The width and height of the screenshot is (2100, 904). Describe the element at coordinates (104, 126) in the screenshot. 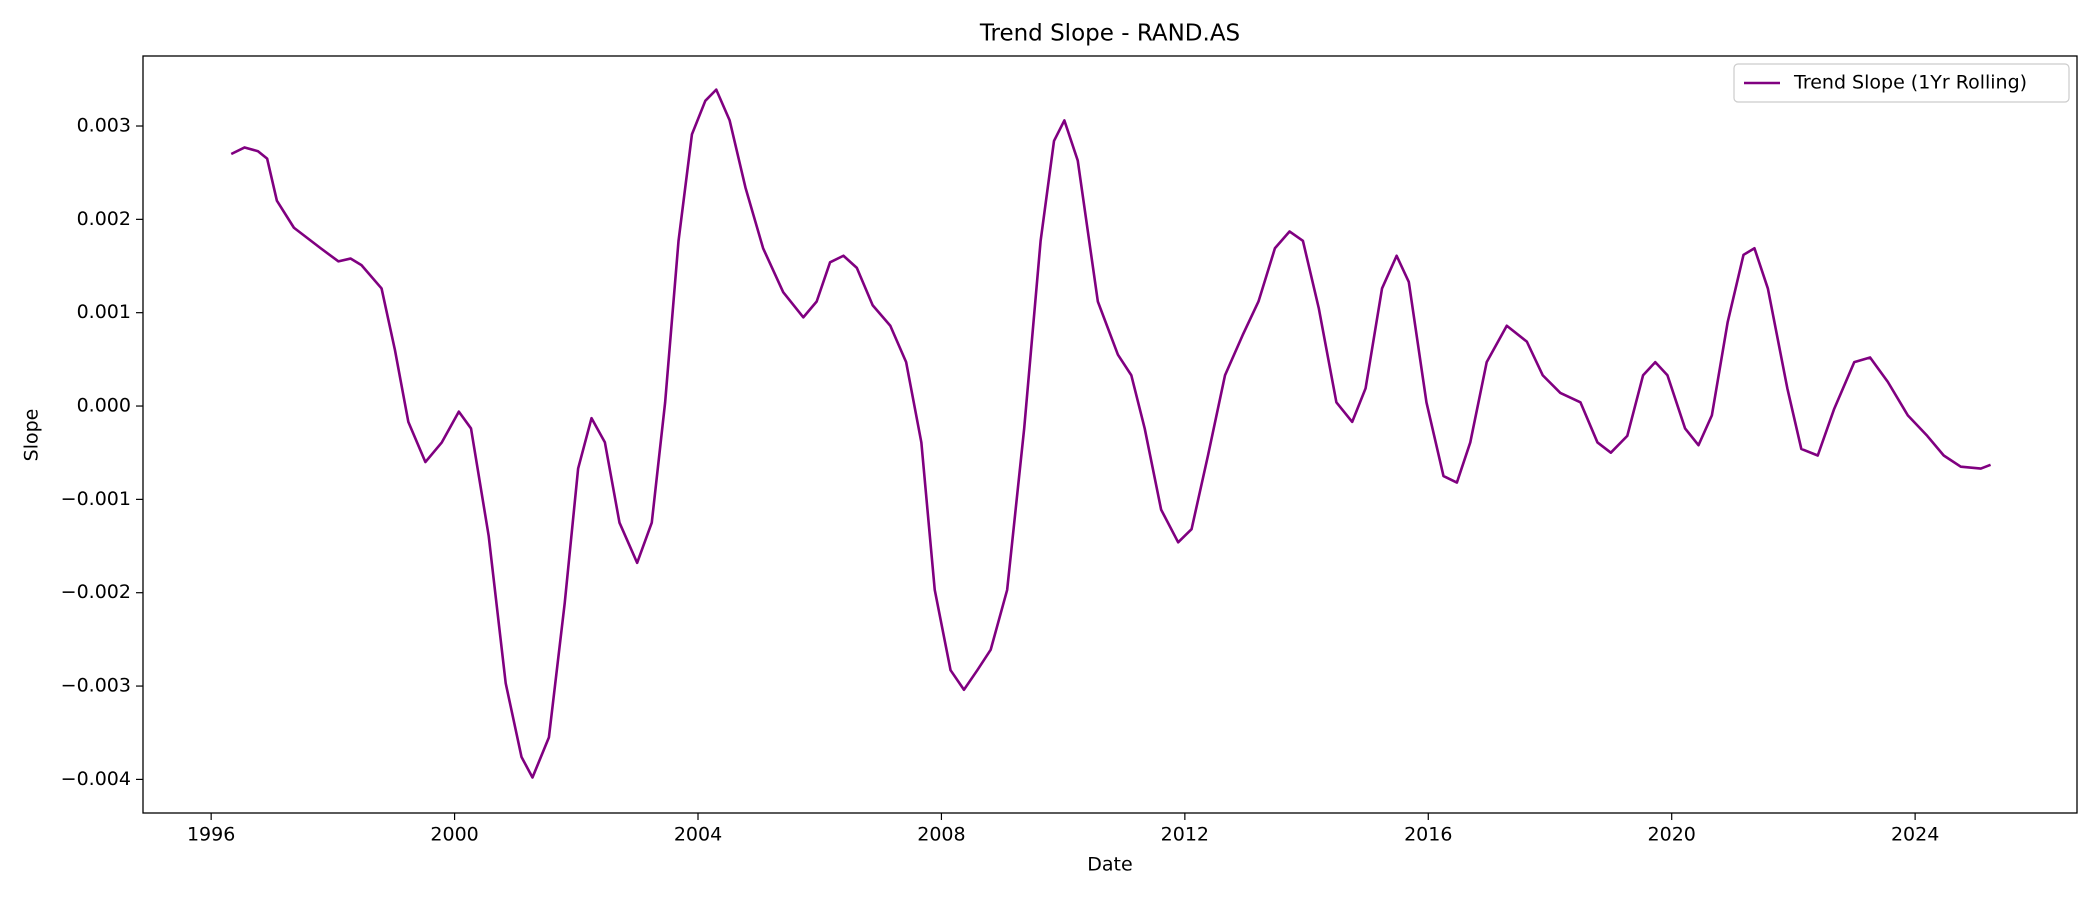

I see `y-tick-label: 0.003` at that location.